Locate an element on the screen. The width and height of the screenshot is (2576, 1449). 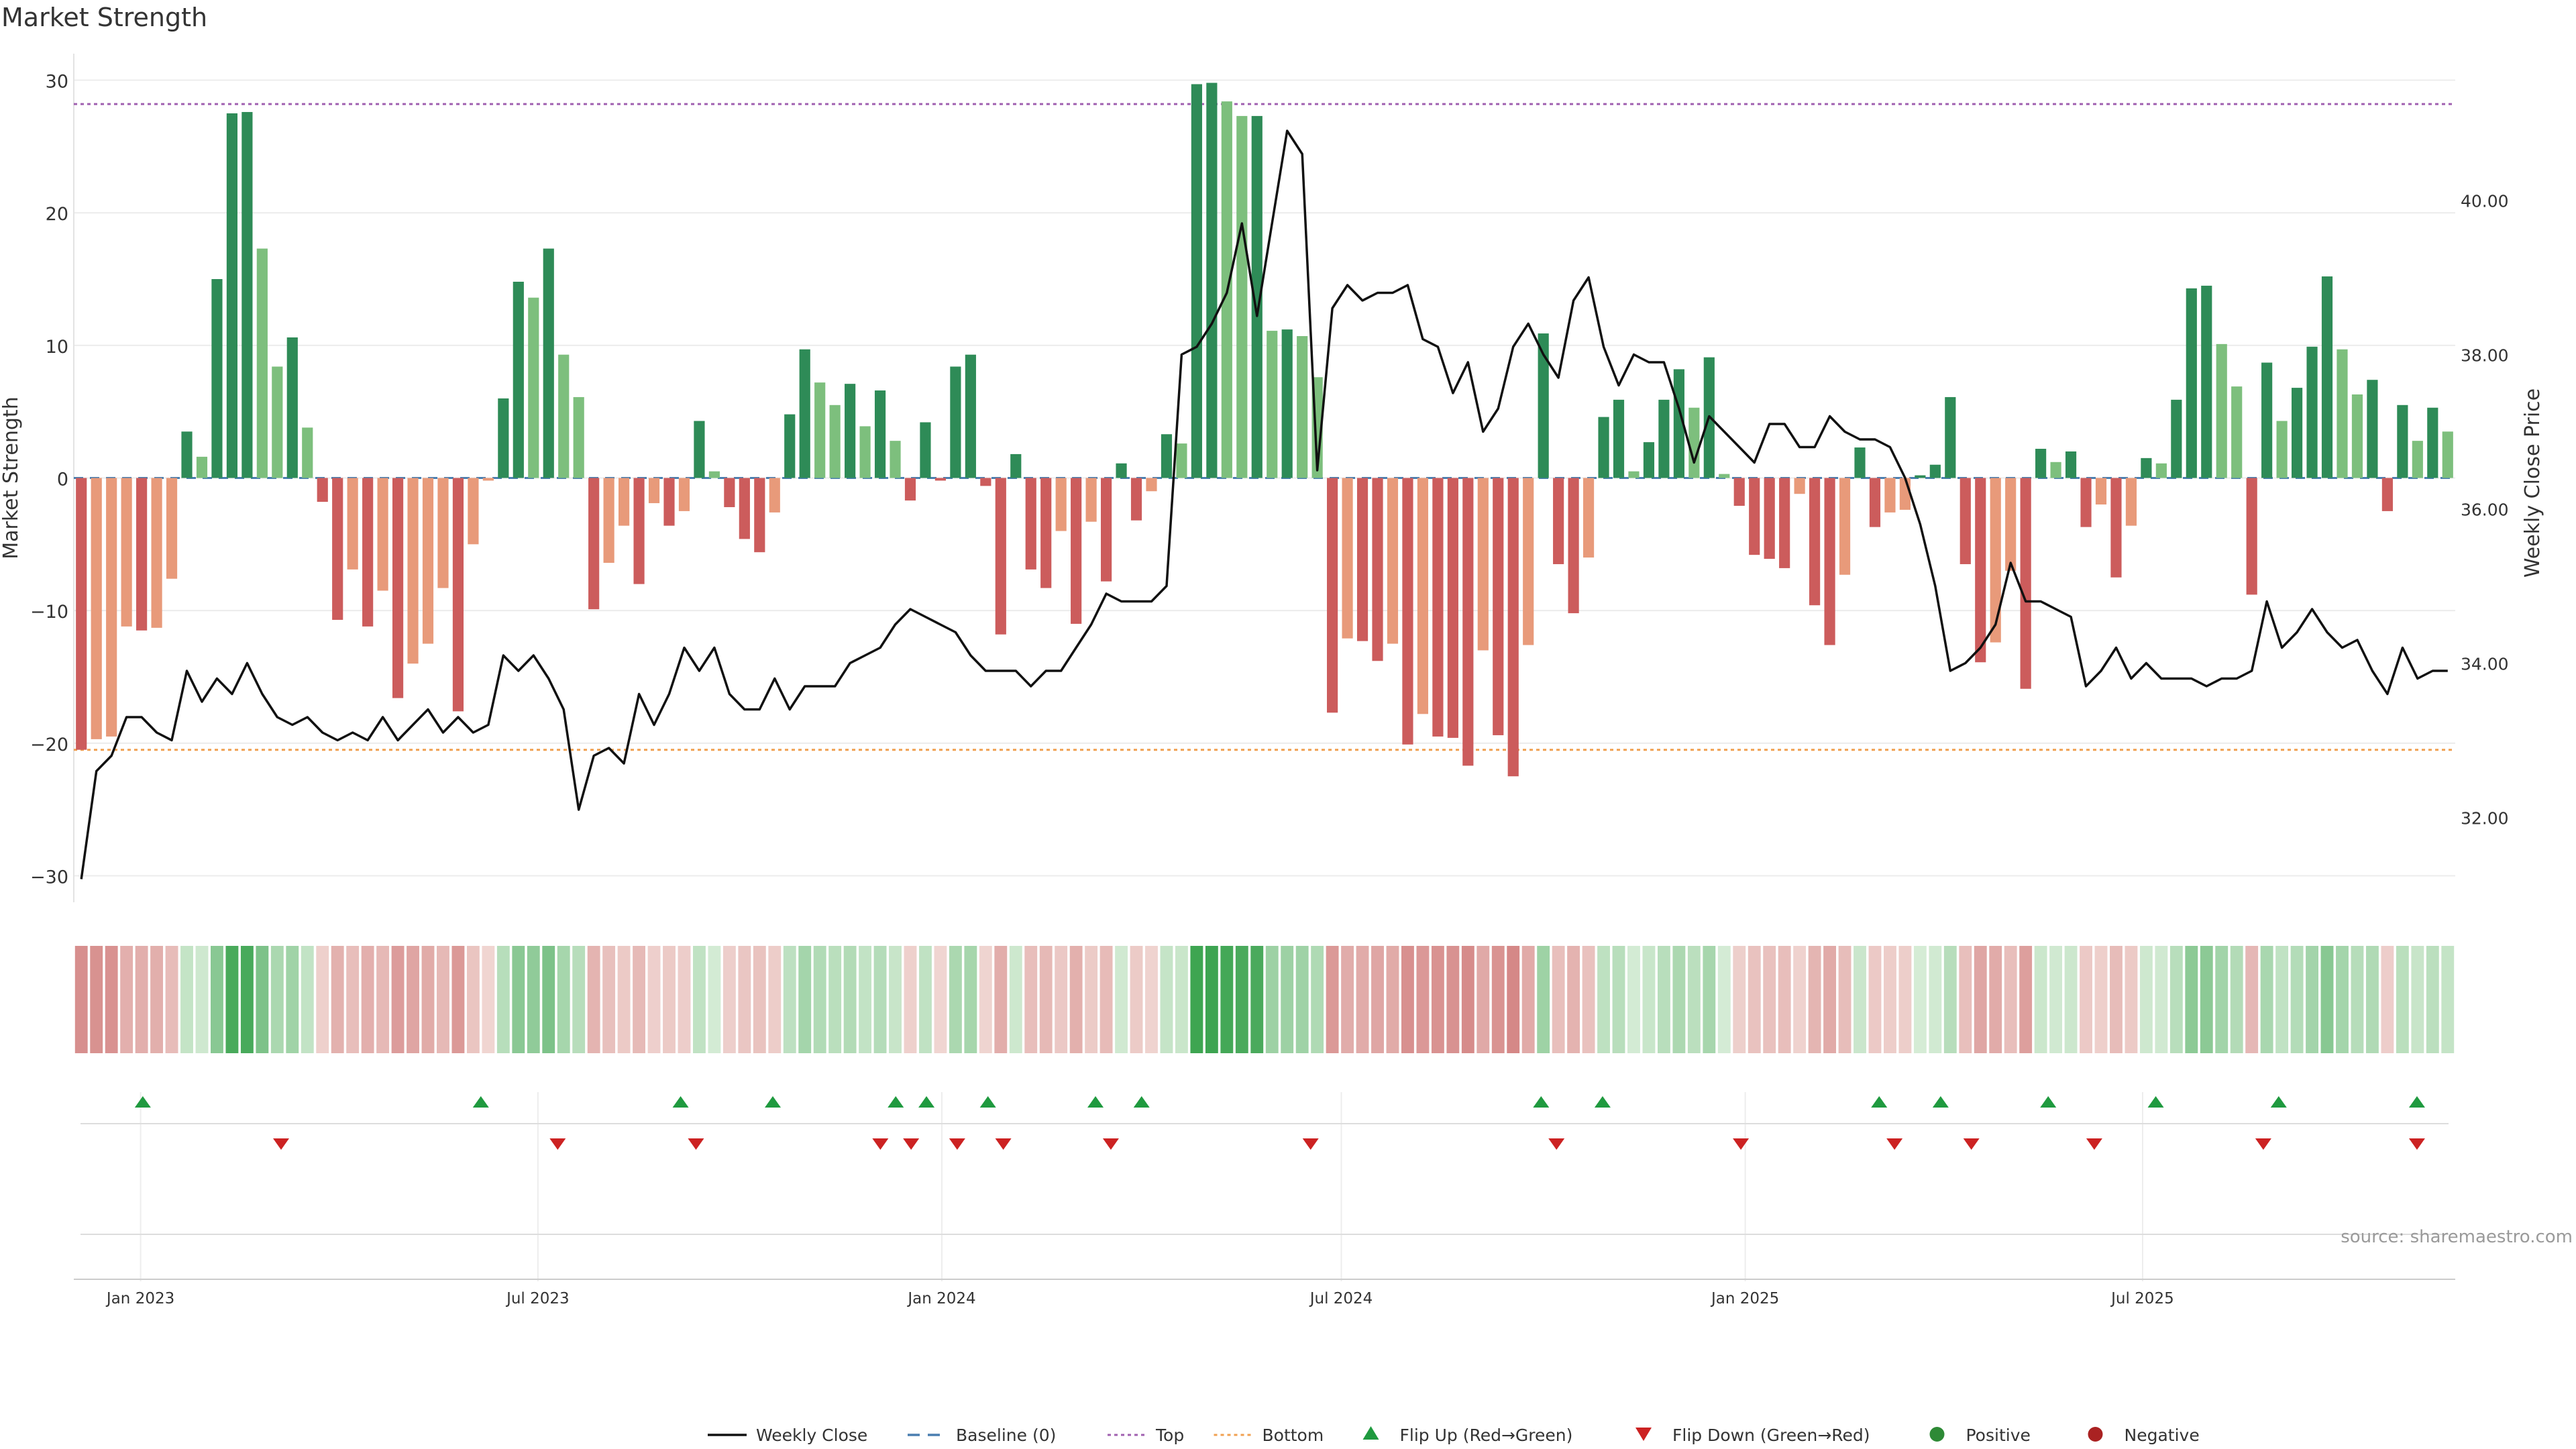
y-tick-label: 10 is located at coordinates (57, 347).